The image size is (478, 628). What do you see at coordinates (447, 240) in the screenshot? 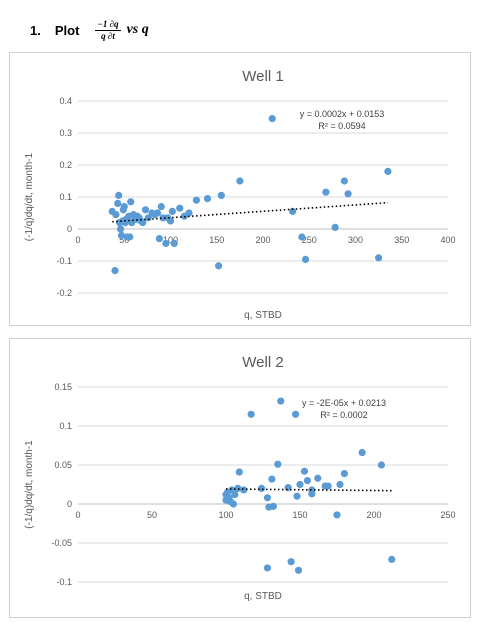
I see `x-tick-label: 400` at bounding box center [447, 240].